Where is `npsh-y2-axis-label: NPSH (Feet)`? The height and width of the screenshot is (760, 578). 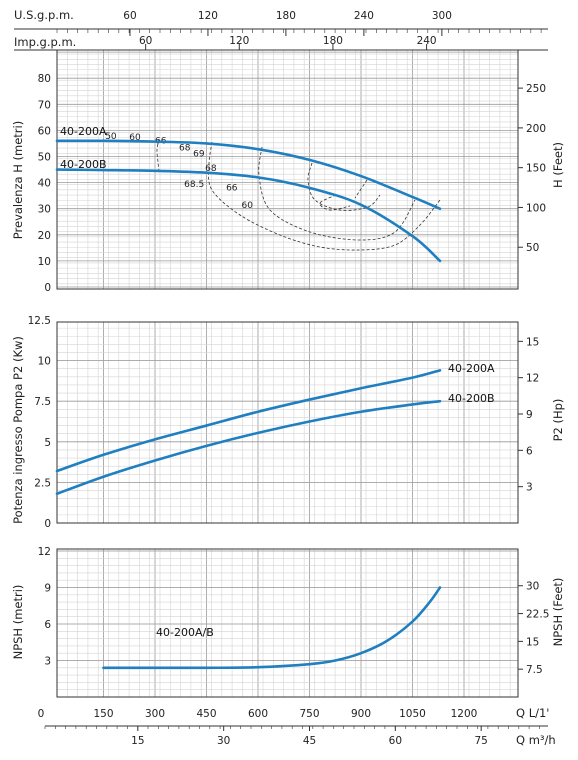 npsh-y2-axis-label: NPSH (Feet) is located at coordinates (558, 612).